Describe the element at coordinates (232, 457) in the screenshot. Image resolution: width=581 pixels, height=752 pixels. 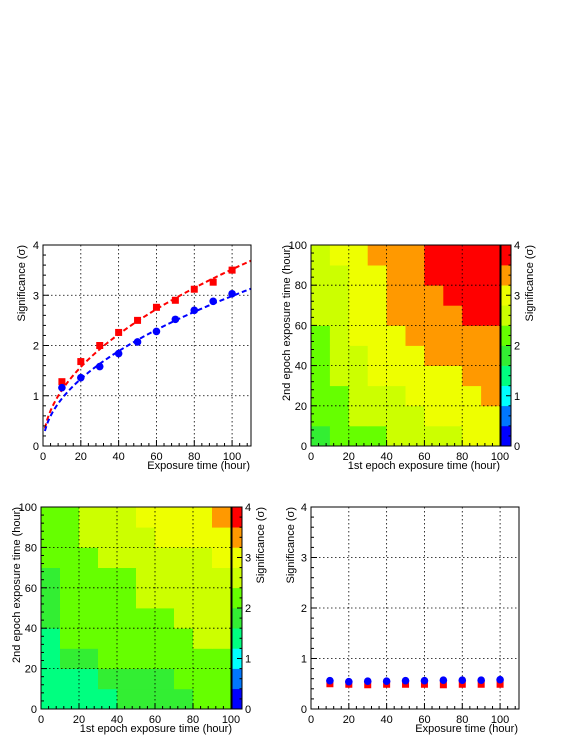
I see `p1-xtick-label-5: 100` at that location.